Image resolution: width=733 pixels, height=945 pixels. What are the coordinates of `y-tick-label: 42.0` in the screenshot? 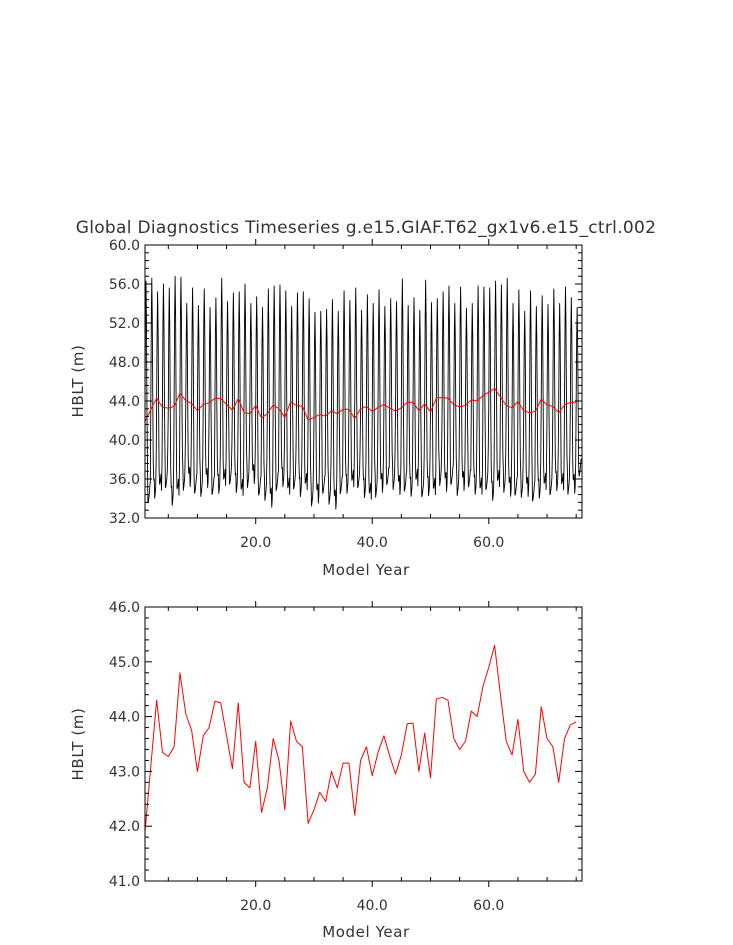 It's located at (124, 827).